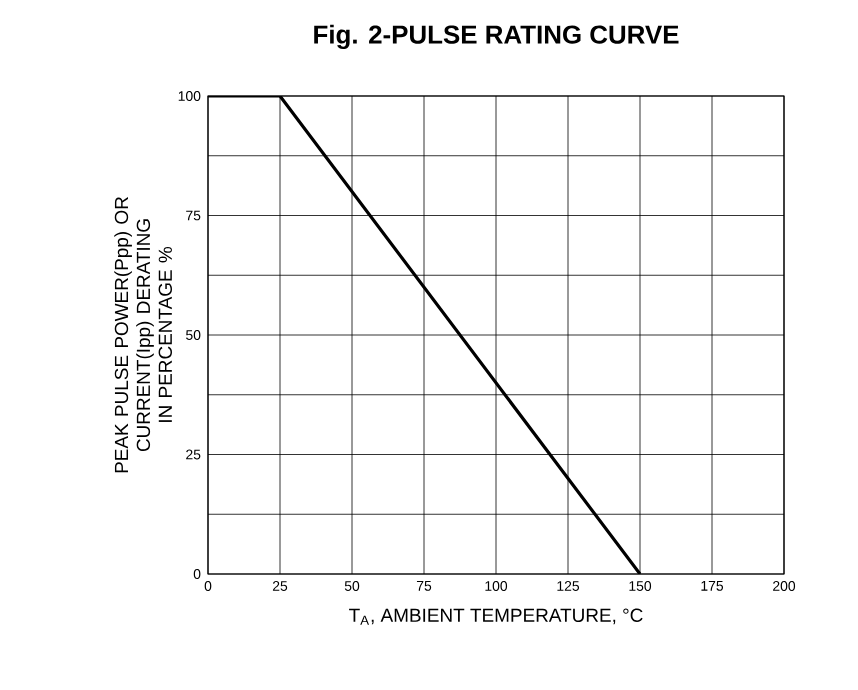 This screenshot has height=690, width=858. I want to click on chart-title: Fig. 2-PULSE RATING CURVE, so click(496, 37).